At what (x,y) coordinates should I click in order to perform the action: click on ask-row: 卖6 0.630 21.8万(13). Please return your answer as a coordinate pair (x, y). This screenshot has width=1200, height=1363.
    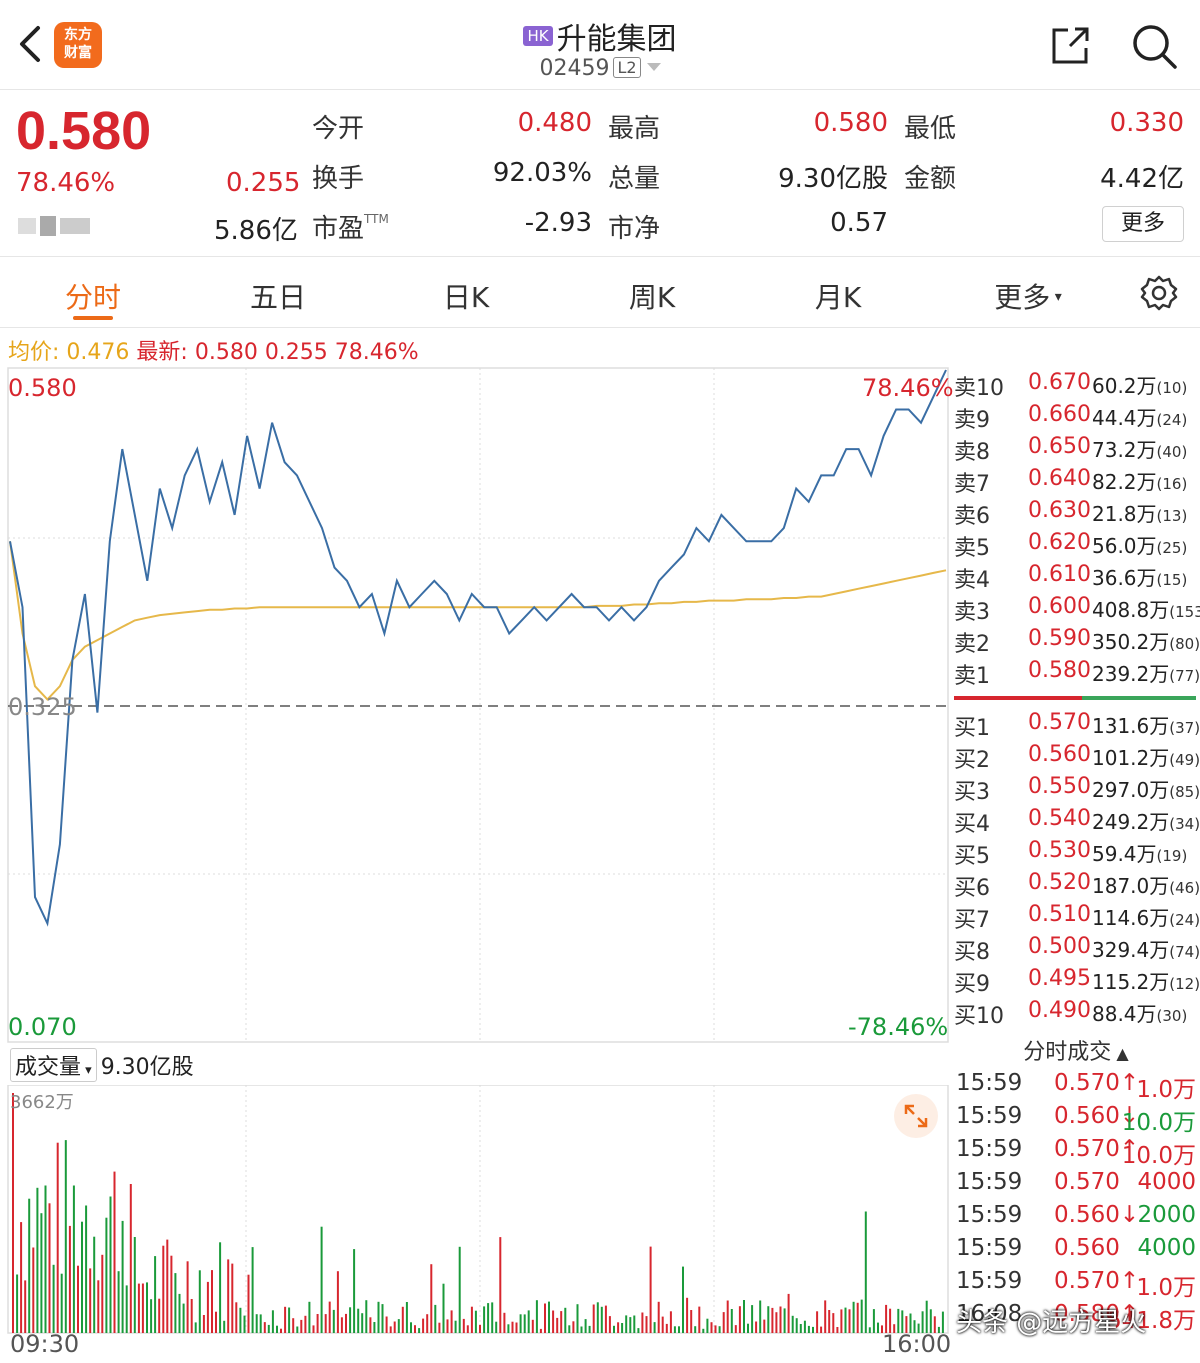
    Looking at the image, I should click on (1076, 514).